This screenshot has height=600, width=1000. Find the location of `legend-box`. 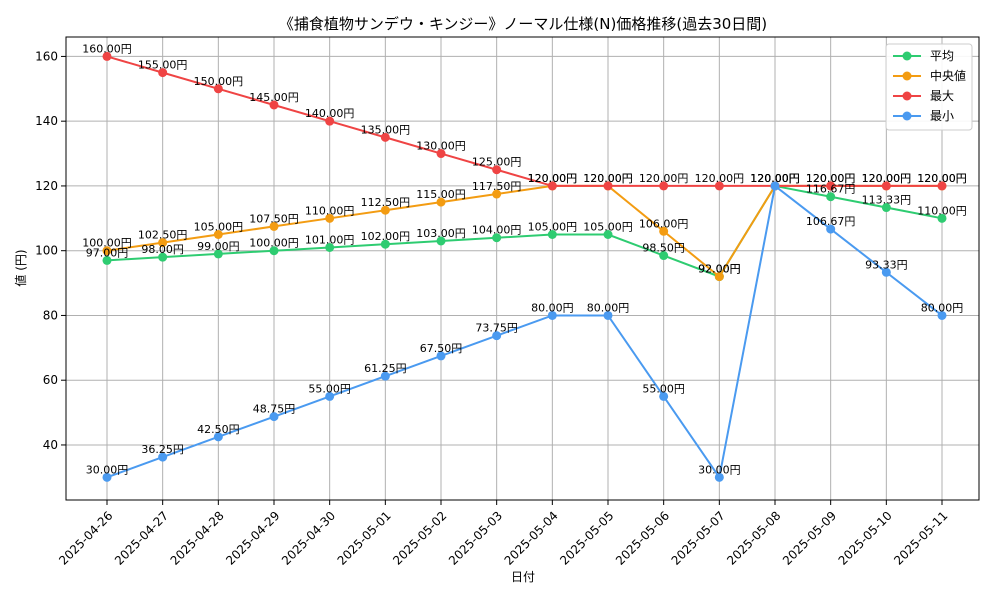

legend-box is located at coordinates (929, 87).